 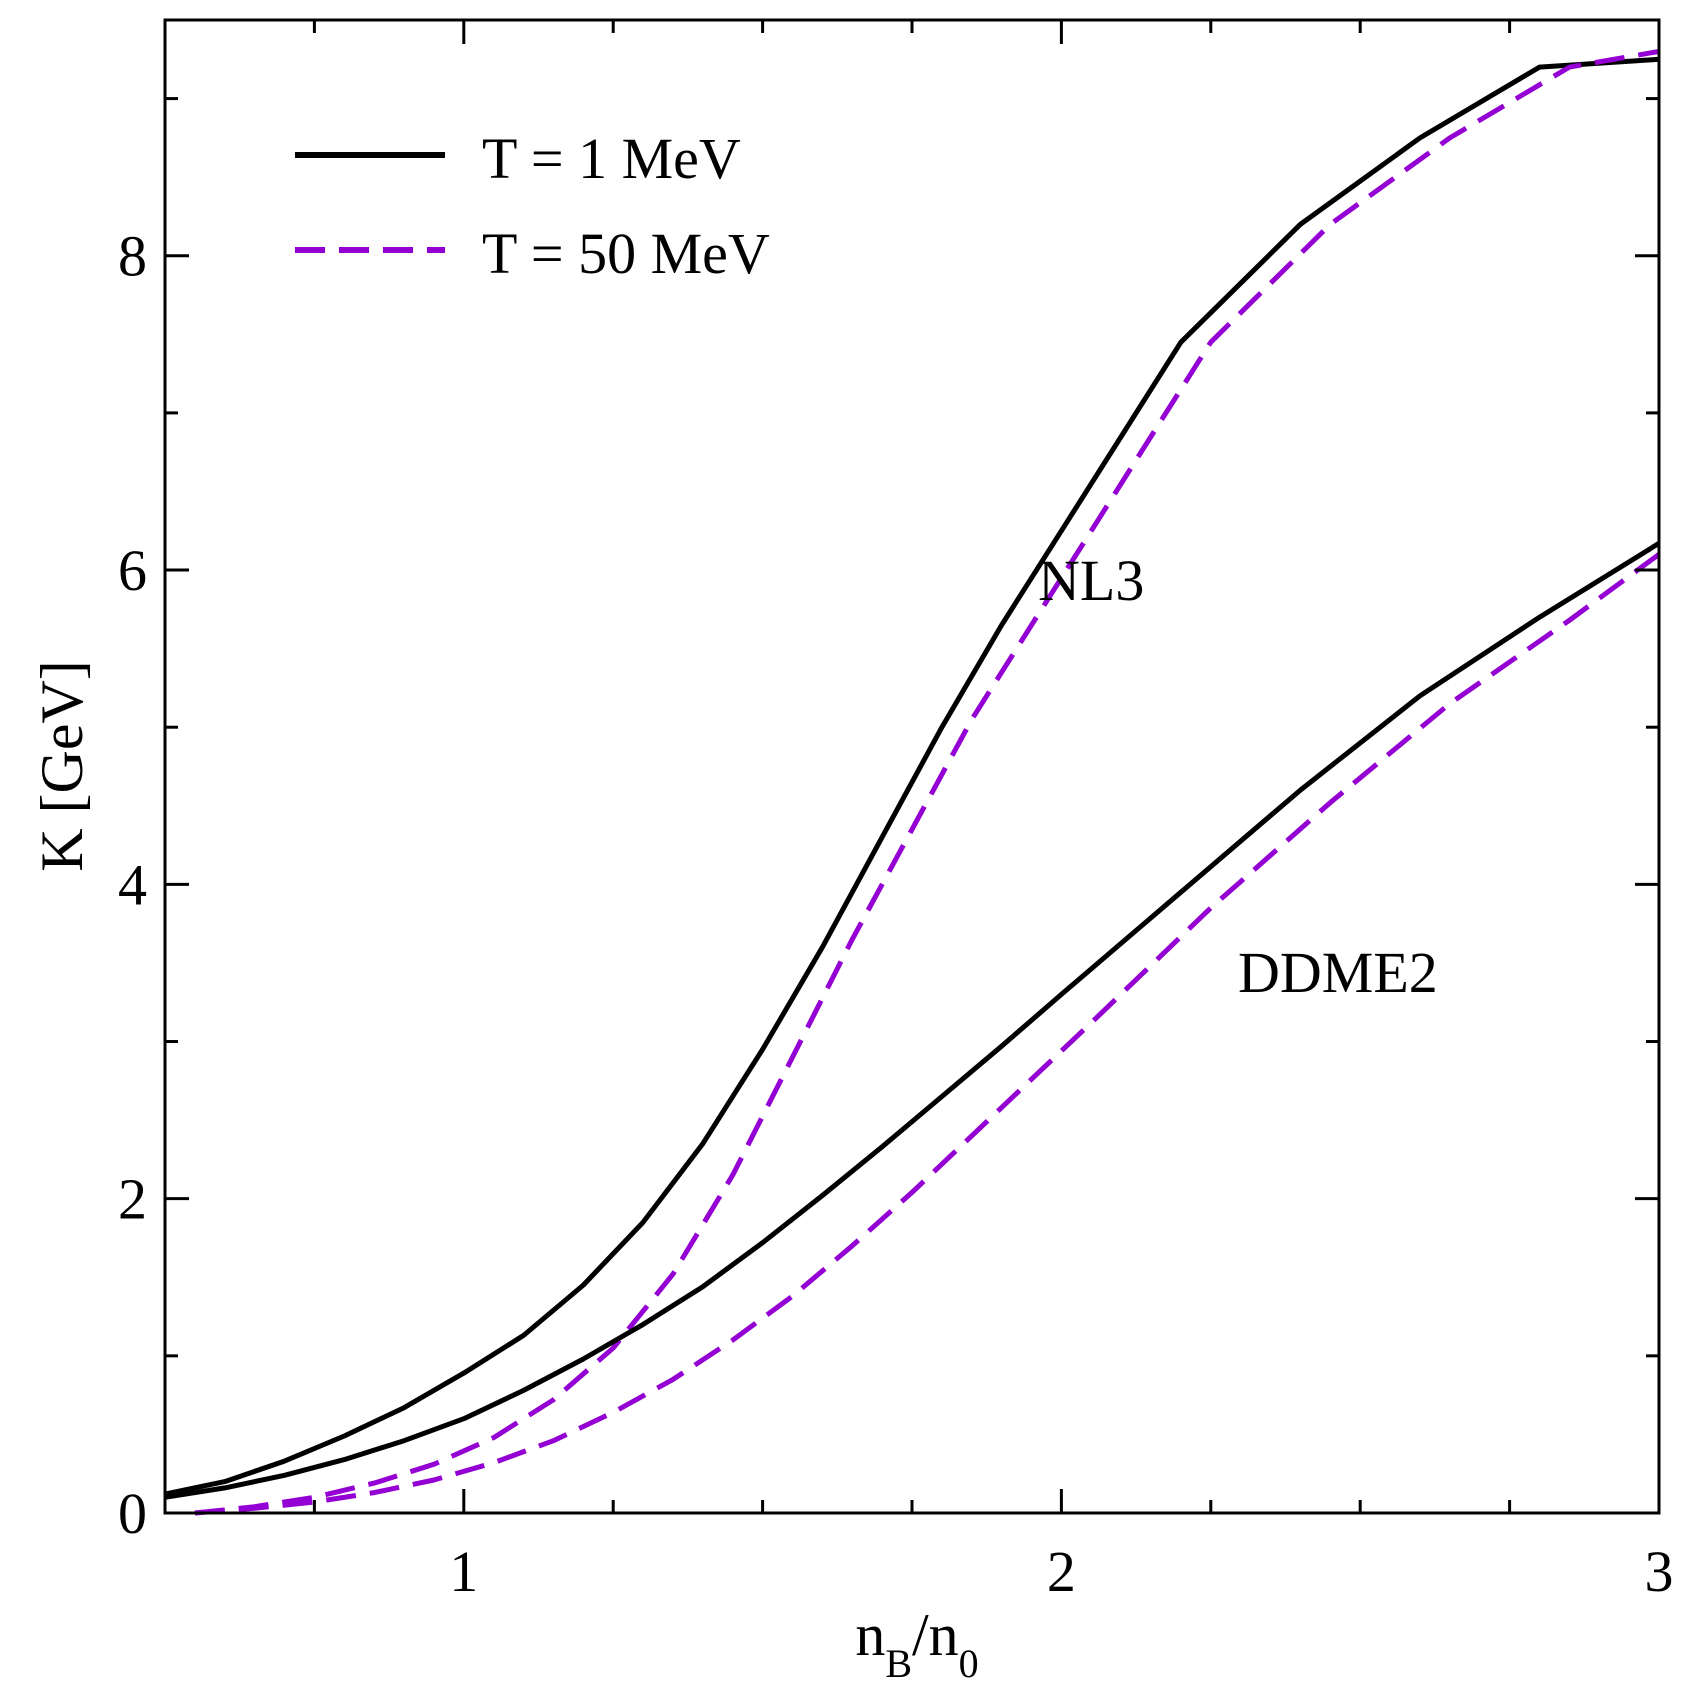 What do you see at coordinates (1091, 580) in the screenshot?
I see `annotation-nl3: NL3` at bounding box center [1091, 580].